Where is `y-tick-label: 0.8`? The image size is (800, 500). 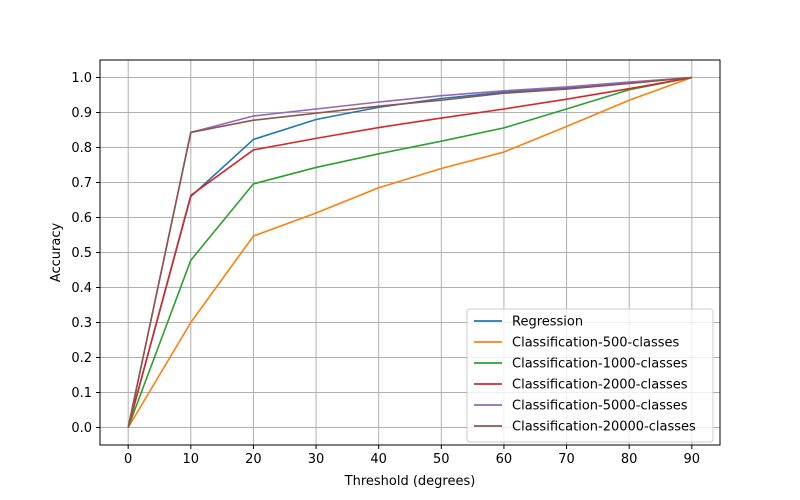
y-tick-label: 0.8 is located at coordinates (81, 148).